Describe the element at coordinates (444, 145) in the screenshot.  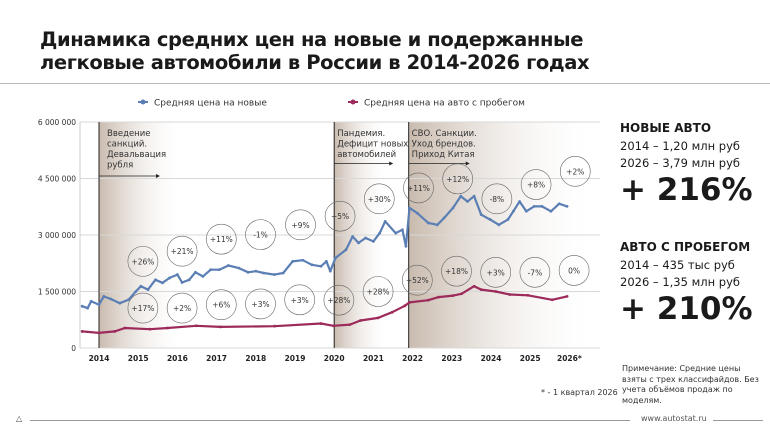
I see `event-label: Уход брендов.` at that location.